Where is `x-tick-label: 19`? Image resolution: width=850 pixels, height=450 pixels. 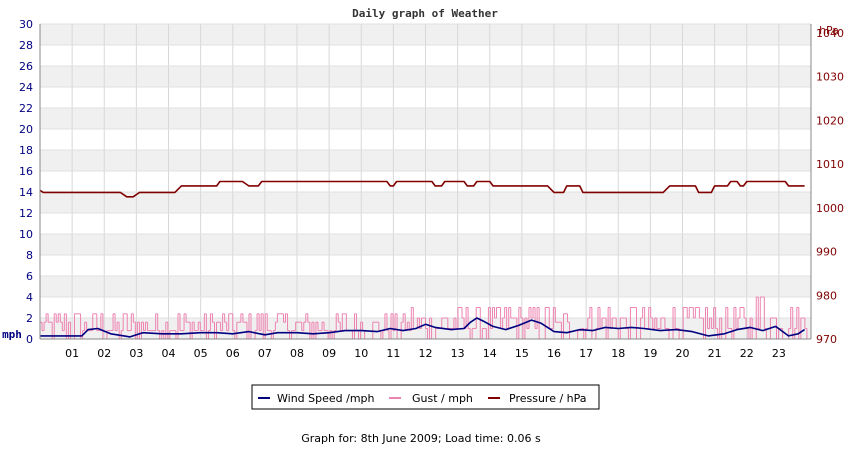
x-tick-label: 19 is located at coordinates (650, 353).